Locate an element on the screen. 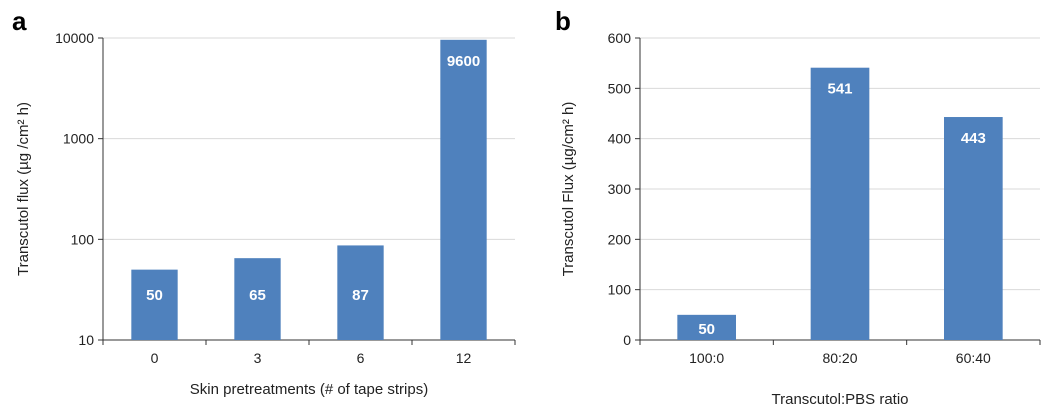 This screenshot has height=412, width=1062. x-tick-label: 60:40 is located at coordinates (973, 358).